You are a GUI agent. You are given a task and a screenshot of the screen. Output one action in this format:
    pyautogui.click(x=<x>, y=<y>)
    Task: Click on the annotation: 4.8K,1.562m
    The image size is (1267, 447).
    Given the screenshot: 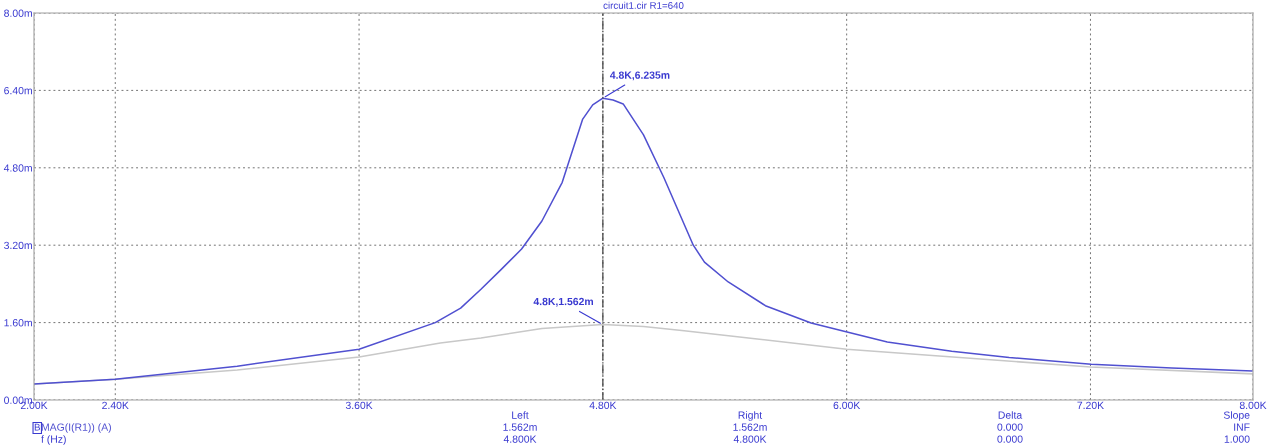 What is the action you would take?
    pyautogui.click(x=563, y=302)
    